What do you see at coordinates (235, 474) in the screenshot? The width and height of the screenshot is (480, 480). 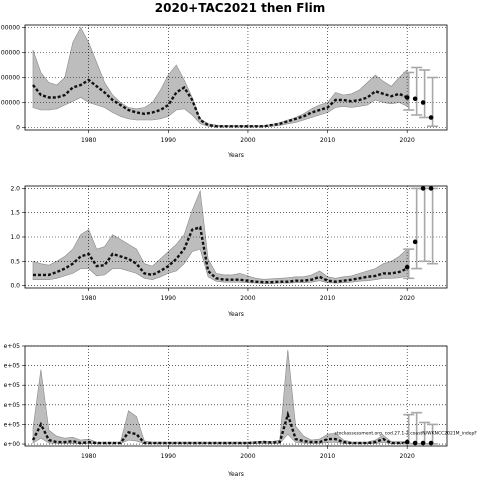 I see `panel-bottom-xlabel: Years` at bounding box center [235, 474].